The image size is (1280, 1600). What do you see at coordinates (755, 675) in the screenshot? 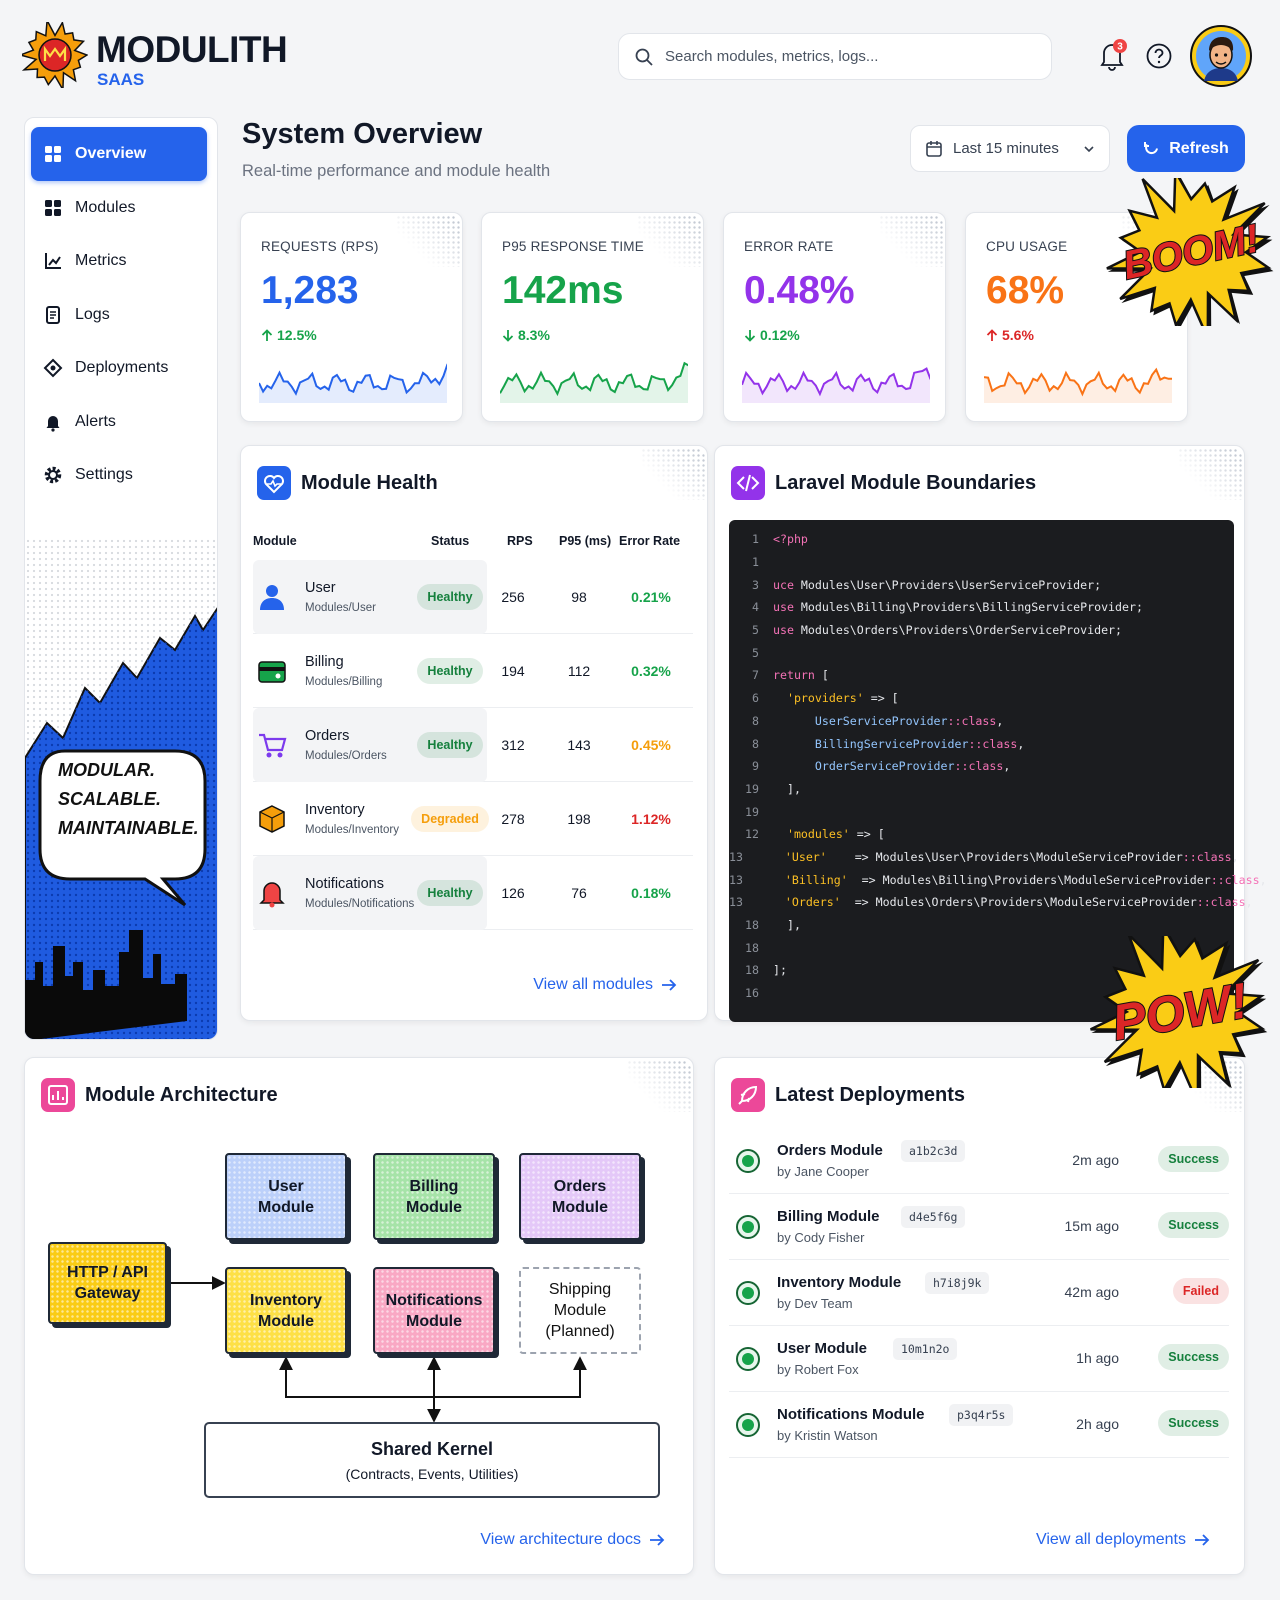
I see `line-number: 7` at bounding box center [755, 675].